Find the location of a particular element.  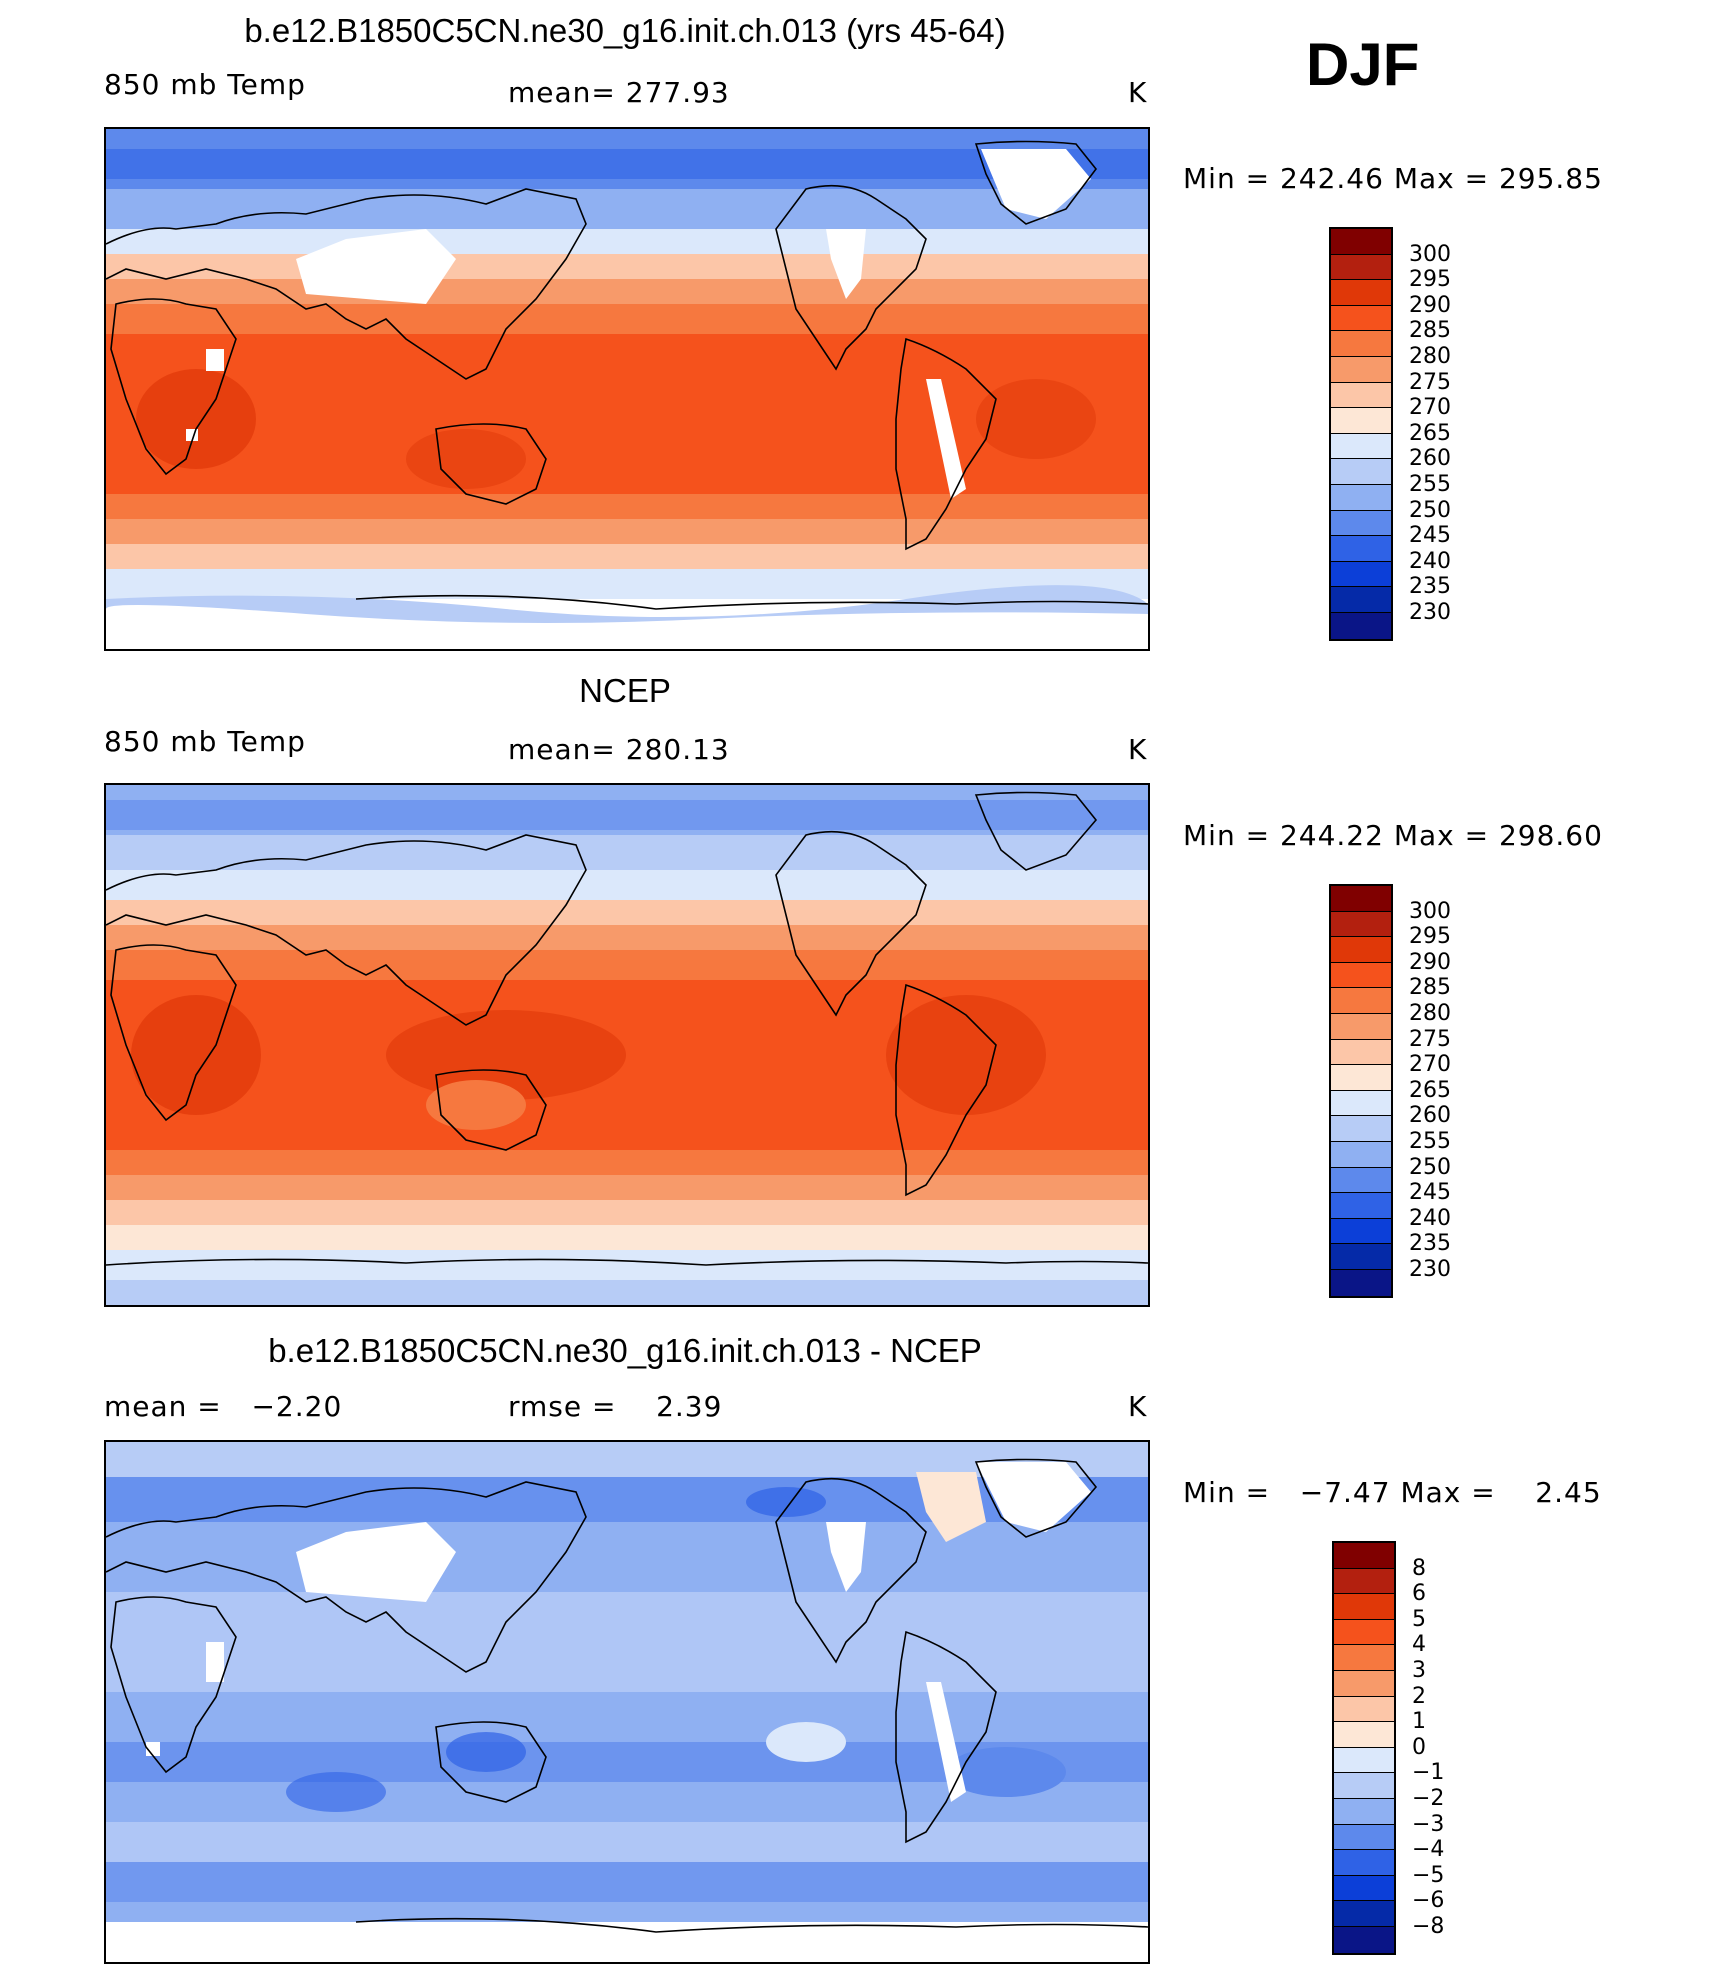

colorbar-tick-label: 3 is located at coordinates (1419, 1670).